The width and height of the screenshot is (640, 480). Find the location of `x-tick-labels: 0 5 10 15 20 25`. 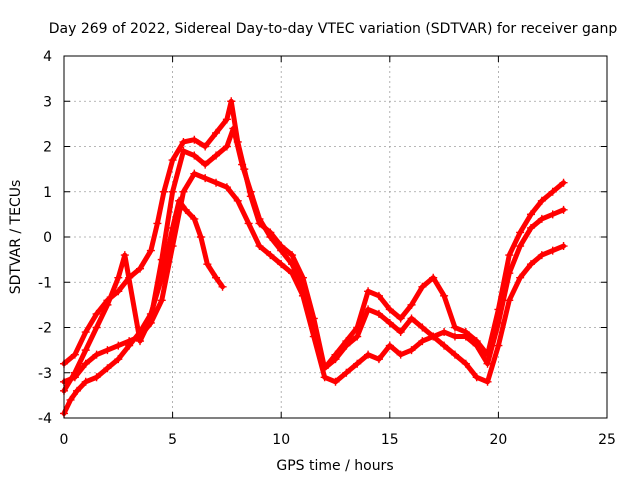

x-tick-labels: 0 5 10 15 20 25 is located at coordinates (338, 440).